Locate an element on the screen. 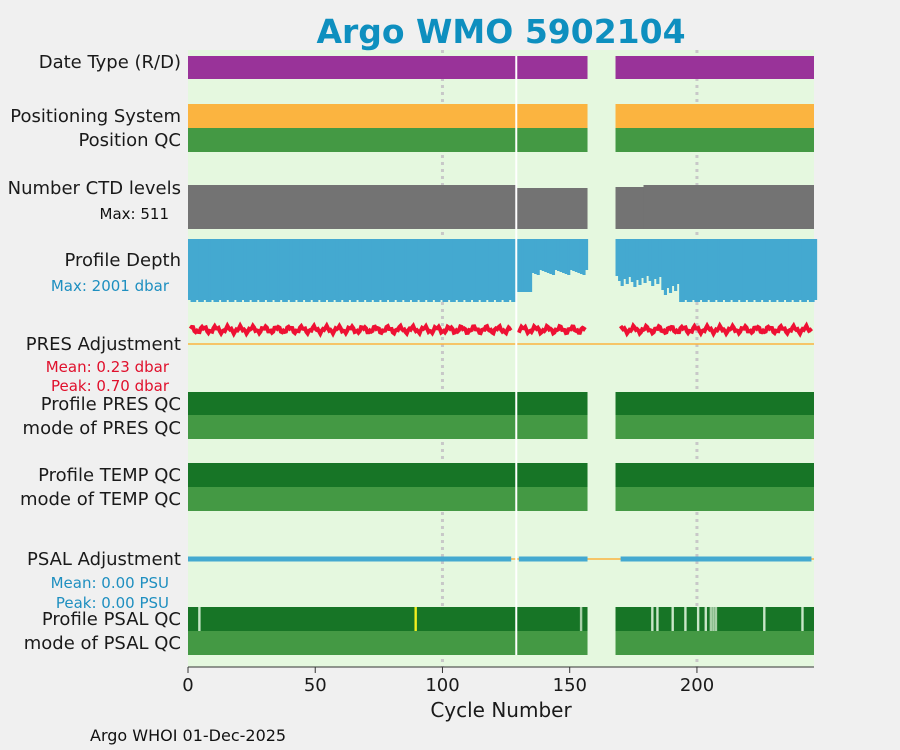 The width and height of the screenshot is (900, 750). label-psal-adjustment: PSAL Adjustment is located at coordinates (103, 559).